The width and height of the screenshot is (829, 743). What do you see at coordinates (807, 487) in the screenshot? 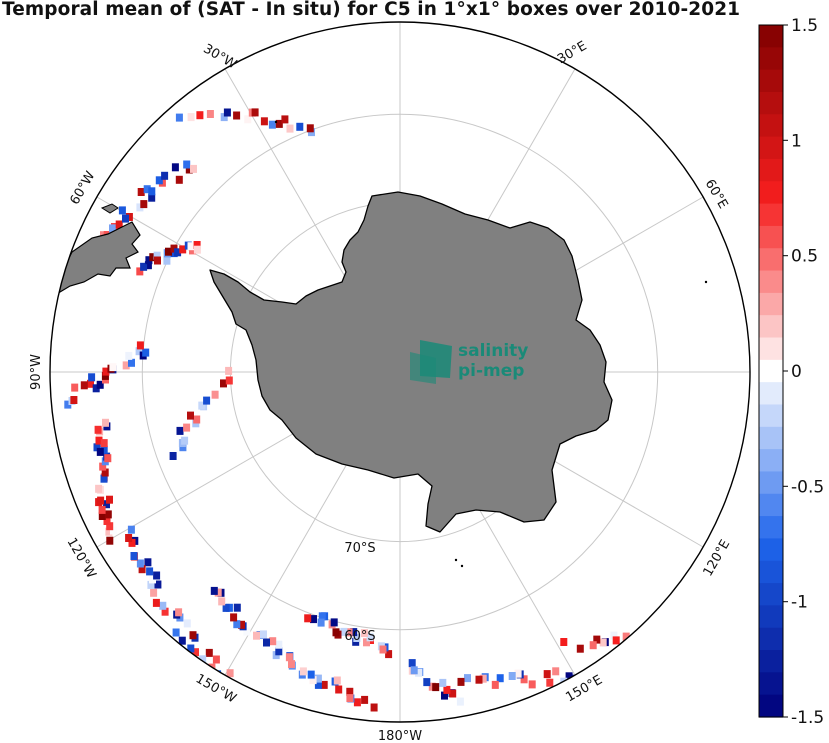
I see `colorbar-tick-label: -0.5` at bounding box center [807, 487].